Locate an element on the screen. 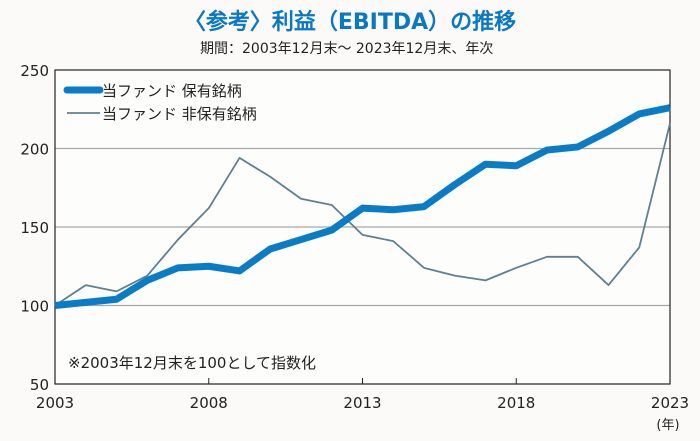 The image size is (700, 441). x-tick-label: 2003 is located at coordinates (55, 403).